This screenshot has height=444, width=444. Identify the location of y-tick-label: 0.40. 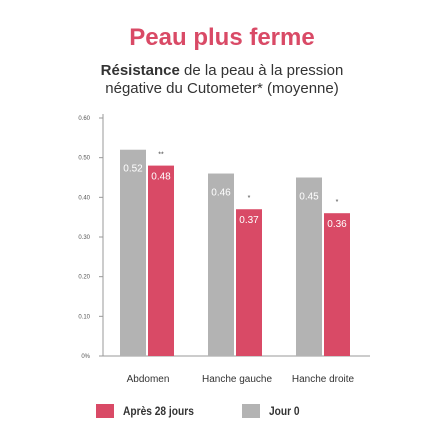
(84, 198).